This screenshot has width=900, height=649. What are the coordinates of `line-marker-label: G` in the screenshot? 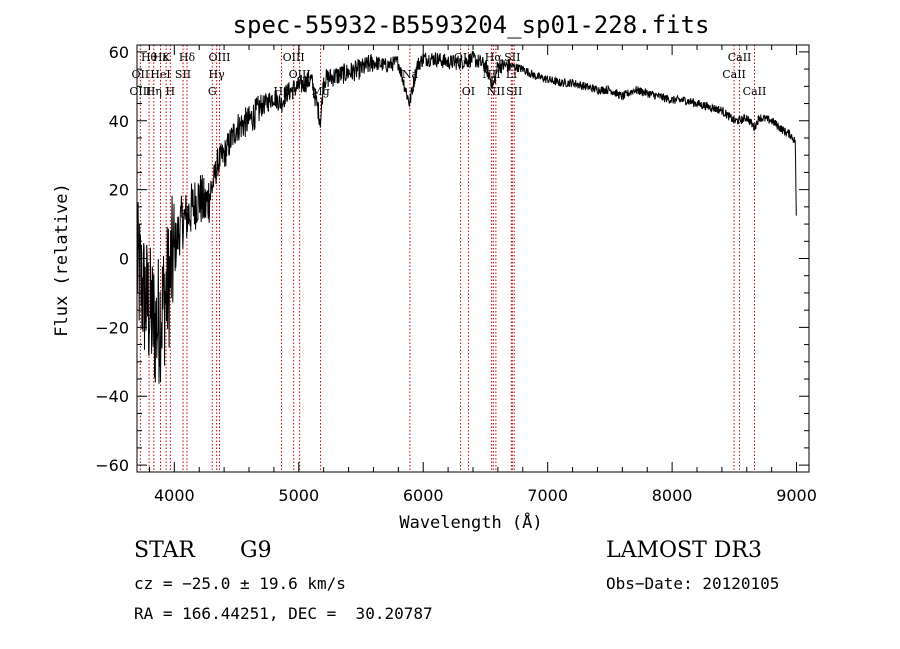 It's located at (212, 91).